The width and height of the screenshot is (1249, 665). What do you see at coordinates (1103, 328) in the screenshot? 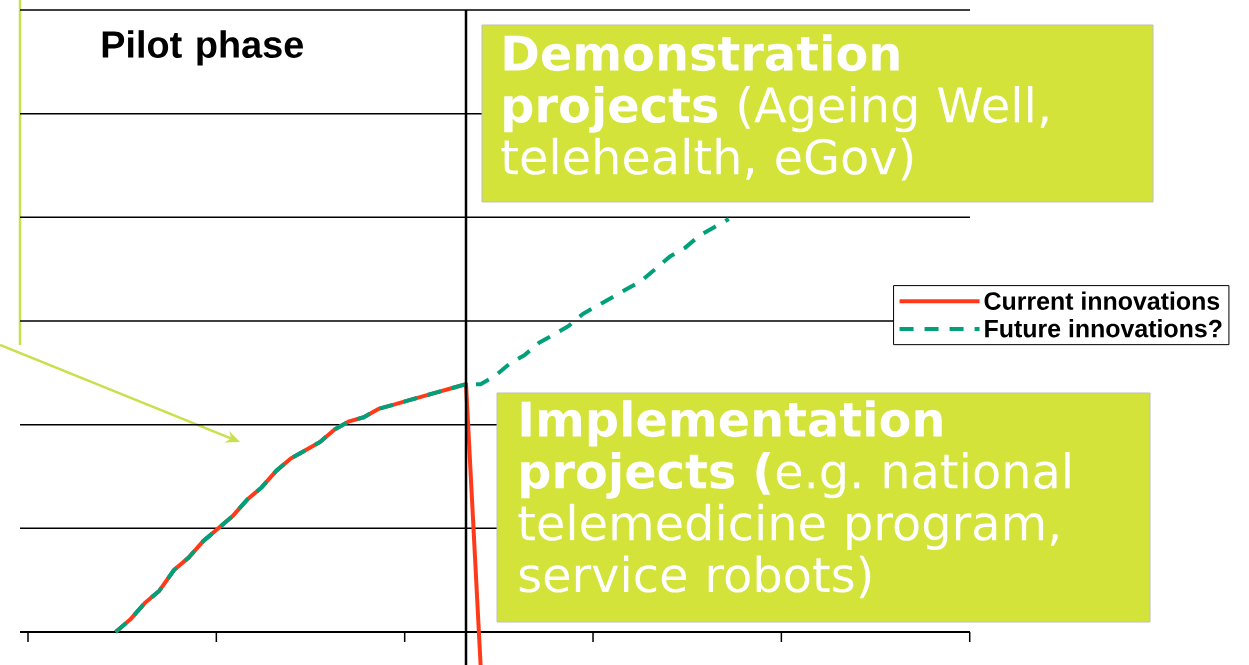
I see `legend-label: Future innovations?` at bounding box center [1103, 328].